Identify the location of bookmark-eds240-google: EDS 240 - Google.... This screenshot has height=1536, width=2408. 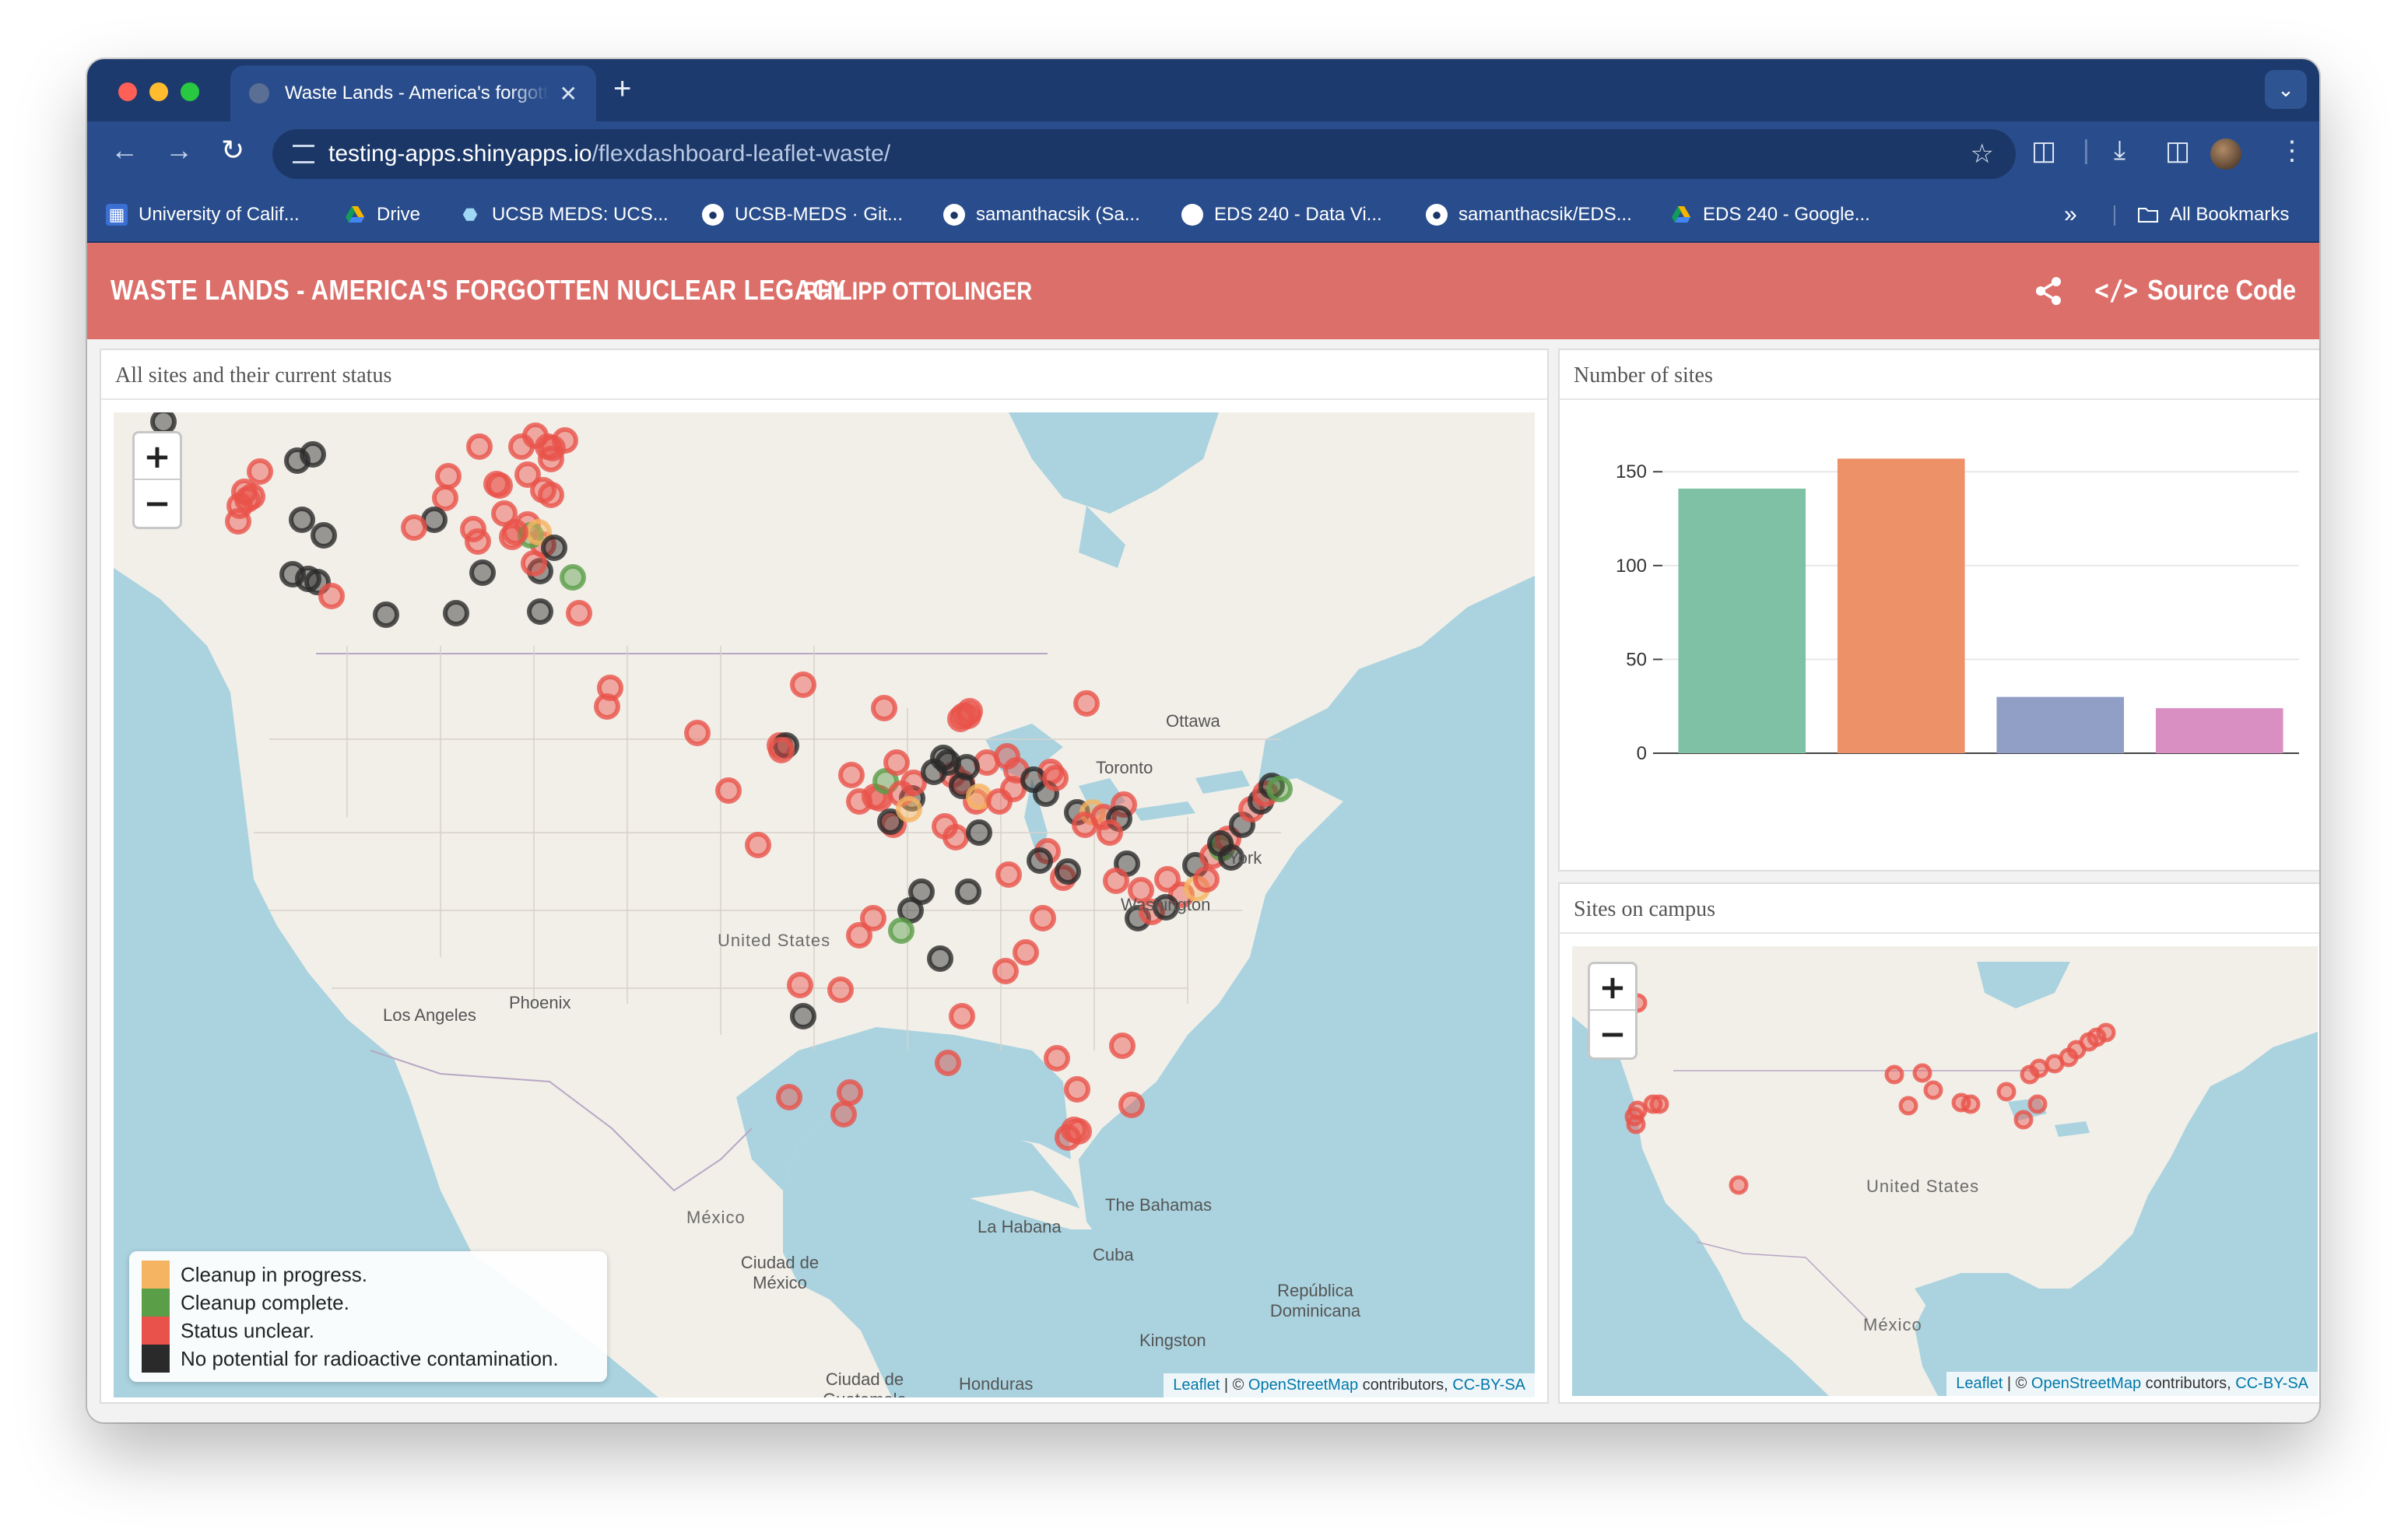
(1770, 215).